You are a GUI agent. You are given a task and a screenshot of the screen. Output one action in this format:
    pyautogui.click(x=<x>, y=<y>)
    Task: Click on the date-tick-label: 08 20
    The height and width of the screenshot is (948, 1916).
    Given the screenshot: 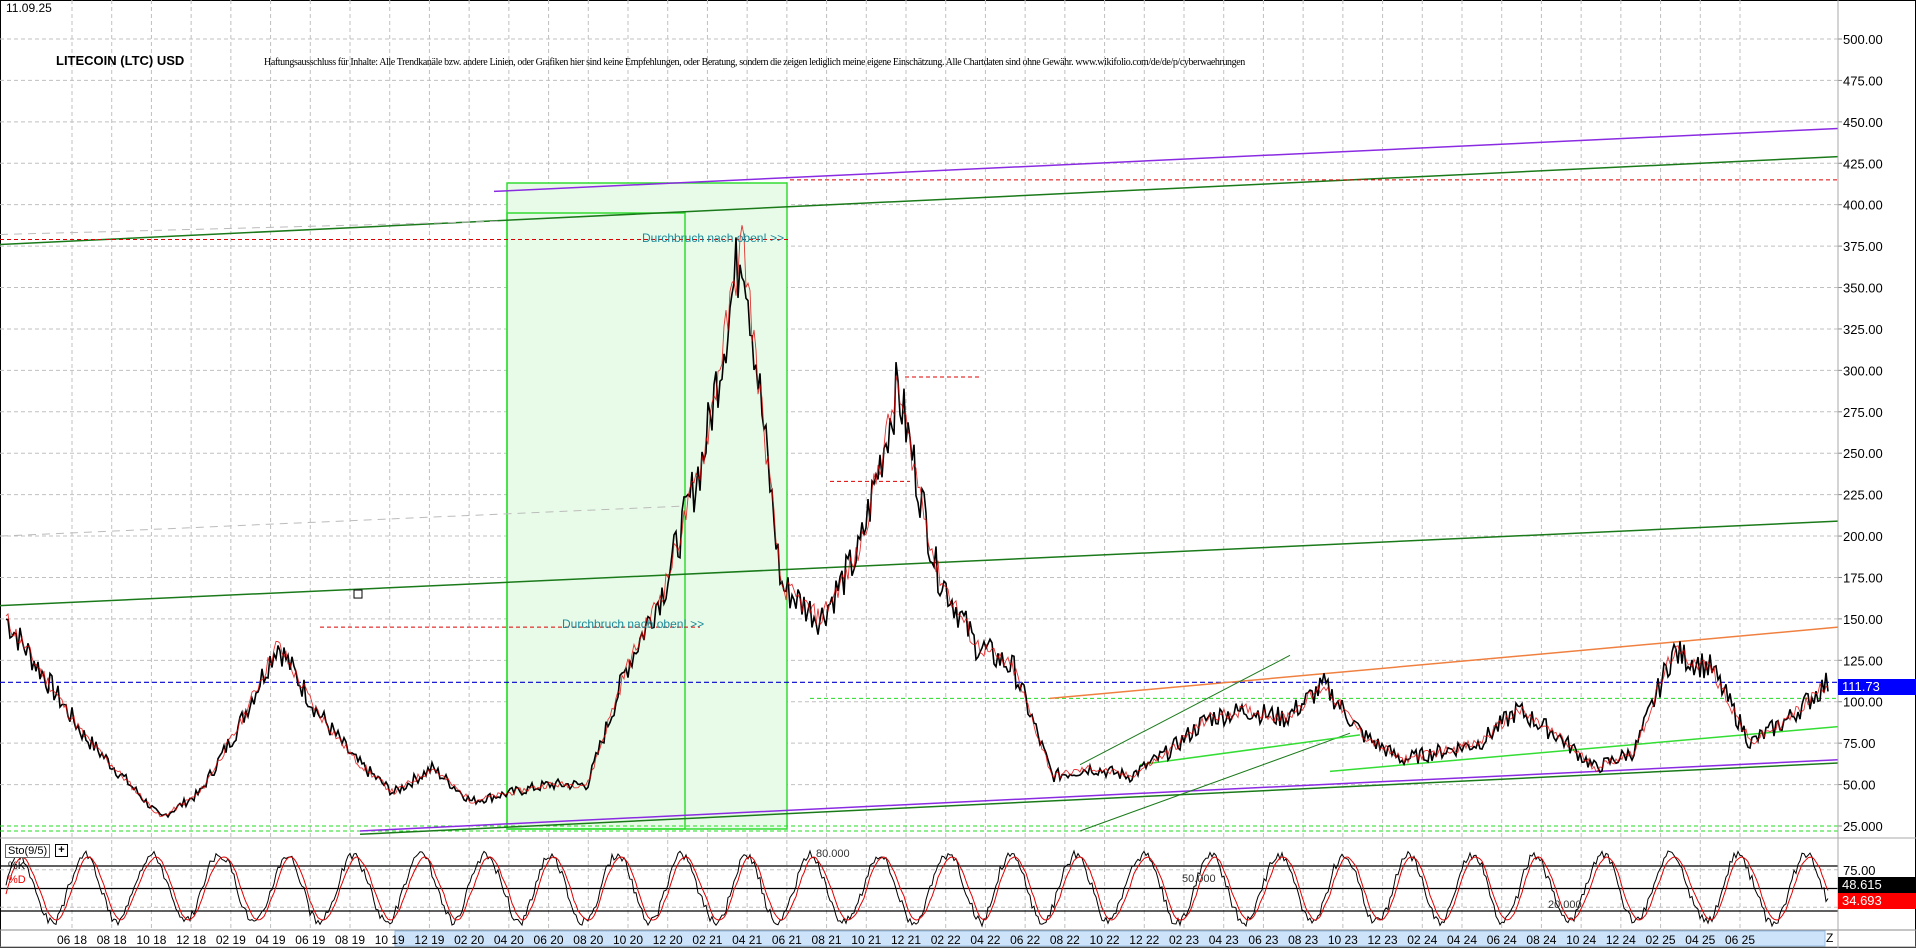 What is the action you would take?
    pyautogui.click(x=588, y=940)
    